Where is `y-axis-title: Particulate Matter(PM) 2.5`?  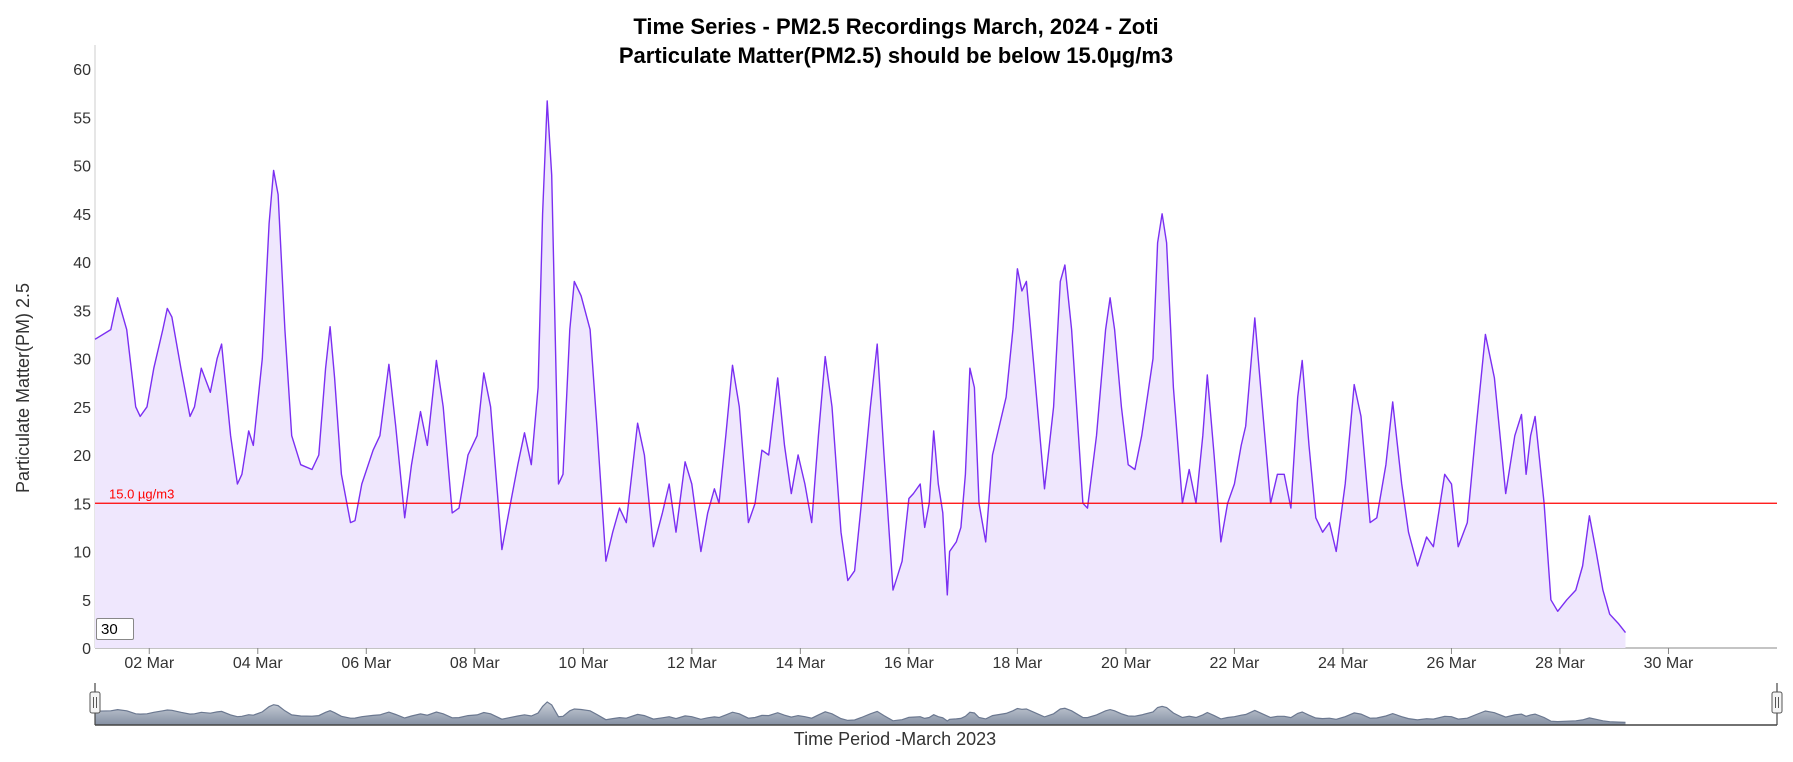 y-axis-title: Particulate Matter(PM) 2.5 is located at coordinates (23, 388).